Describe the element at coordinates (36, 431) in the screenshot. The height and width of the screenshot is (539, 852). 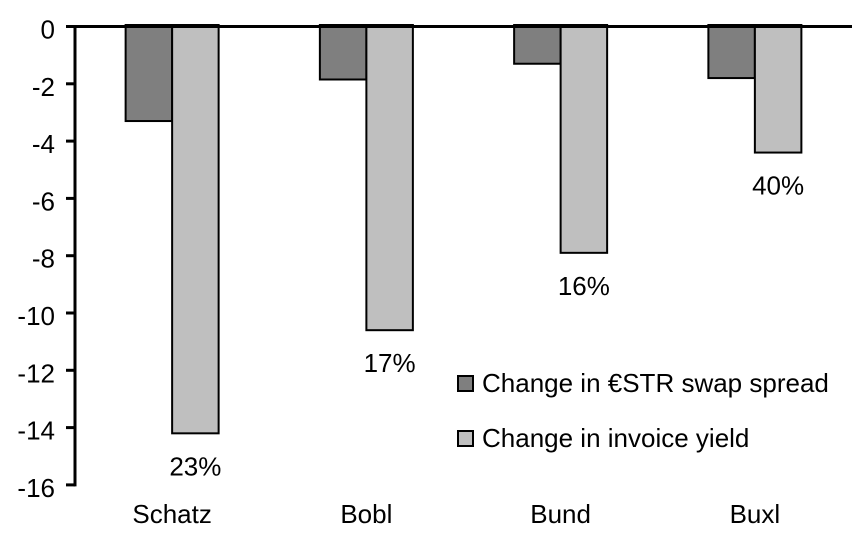
I see `y-tick-label: -14` at that location.